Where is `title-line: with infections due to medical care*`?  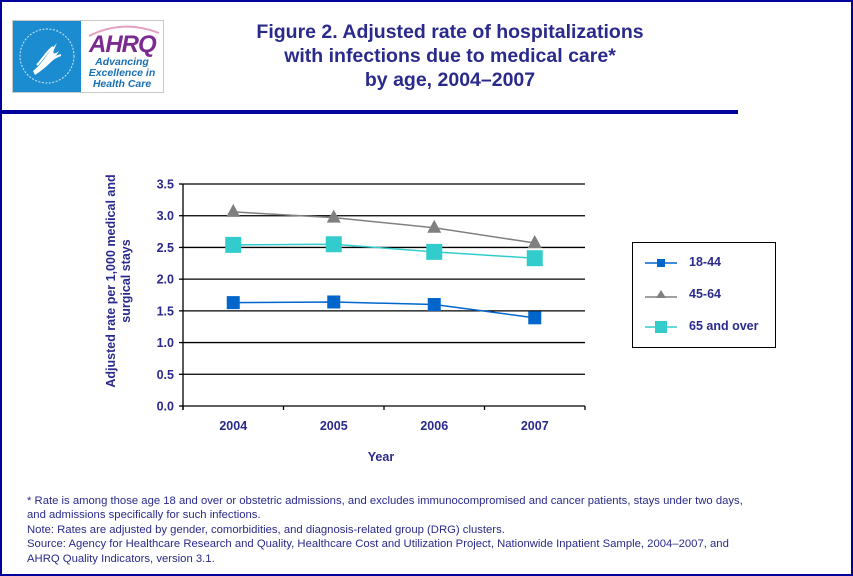
title-line: with infections due to medical care* is located at coordinates (450, 56).